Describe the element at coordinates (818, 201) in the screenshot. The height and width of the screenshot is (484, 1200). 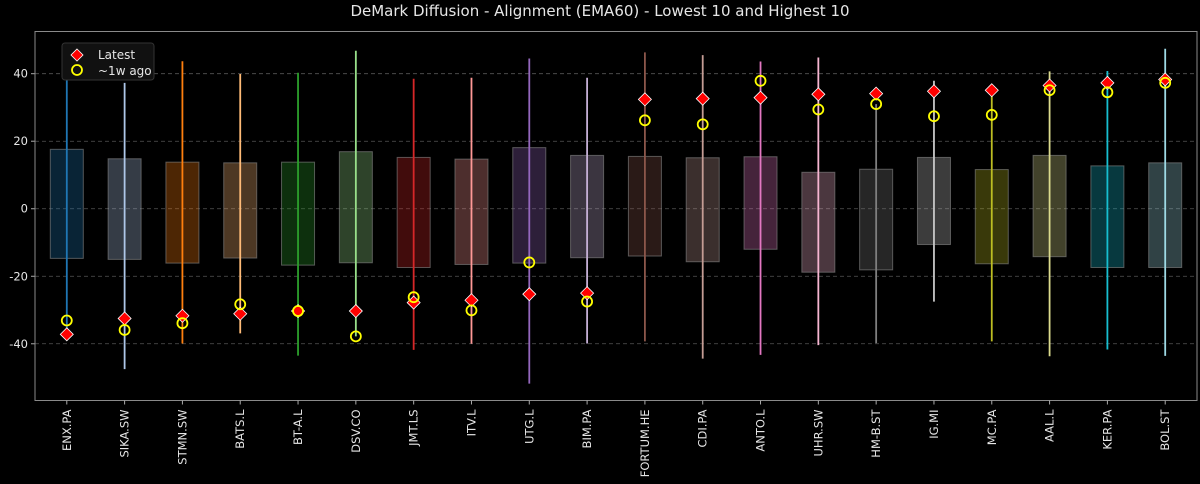
I see `category-uhr-sw` at that location.